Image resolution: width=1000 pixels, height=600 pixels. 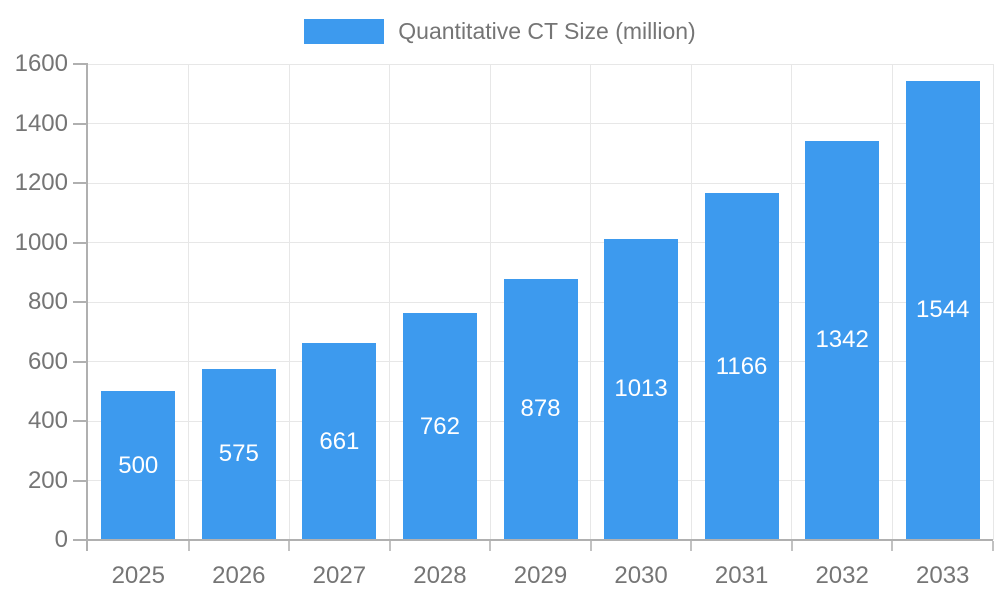 I want to click on bar-2026: 575, so click(x=238, y=454).